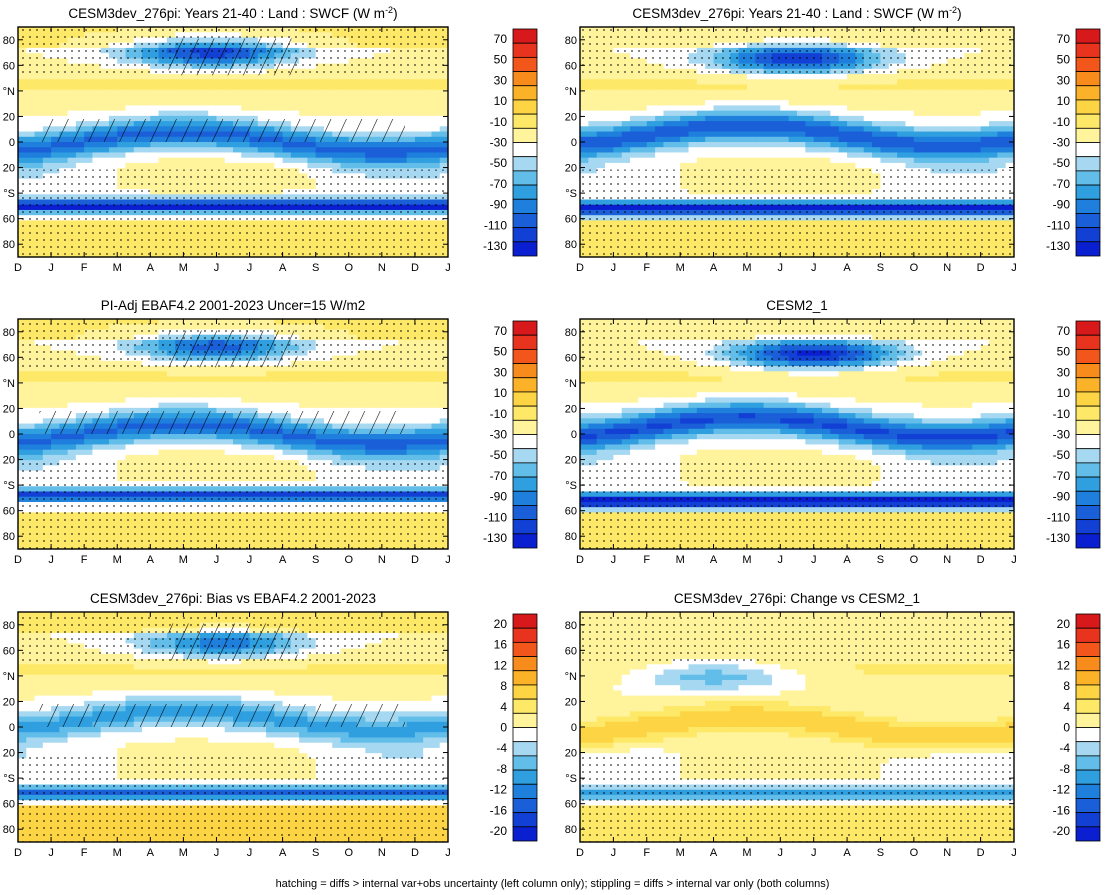 The width and height of the screenshot is (1105, 895). What do you see at coordinates (495, 225) in the screenshot?
I see `colorbar-label: -110` at bounding box center [495, 225].